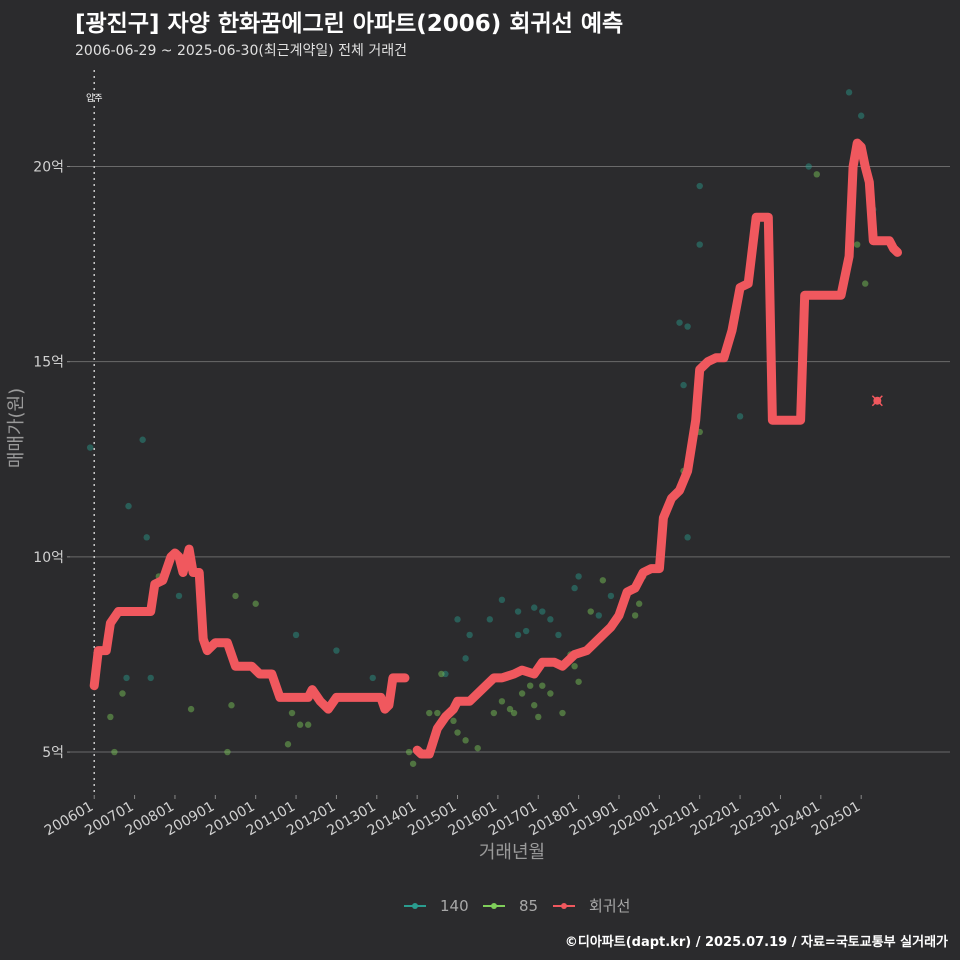  Describe the element at coordinates (528, 906) in the screenshot. I see `legend-label: 85` at that location.